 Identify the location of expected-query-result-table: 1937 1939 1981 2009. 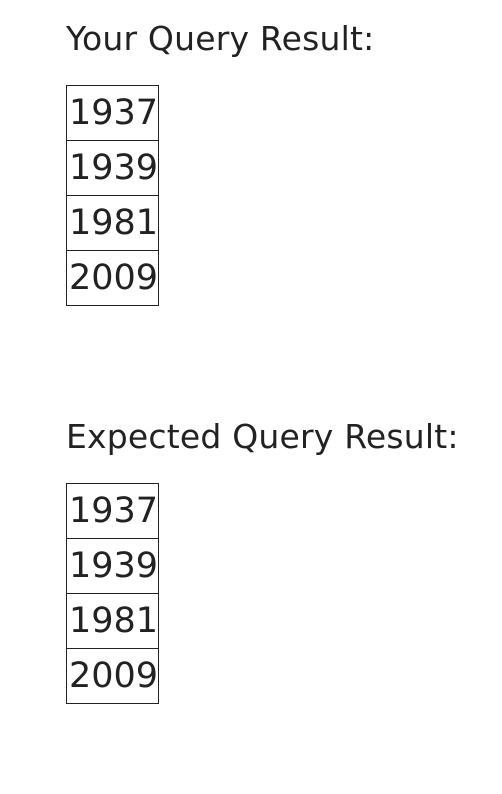
(112, 593).